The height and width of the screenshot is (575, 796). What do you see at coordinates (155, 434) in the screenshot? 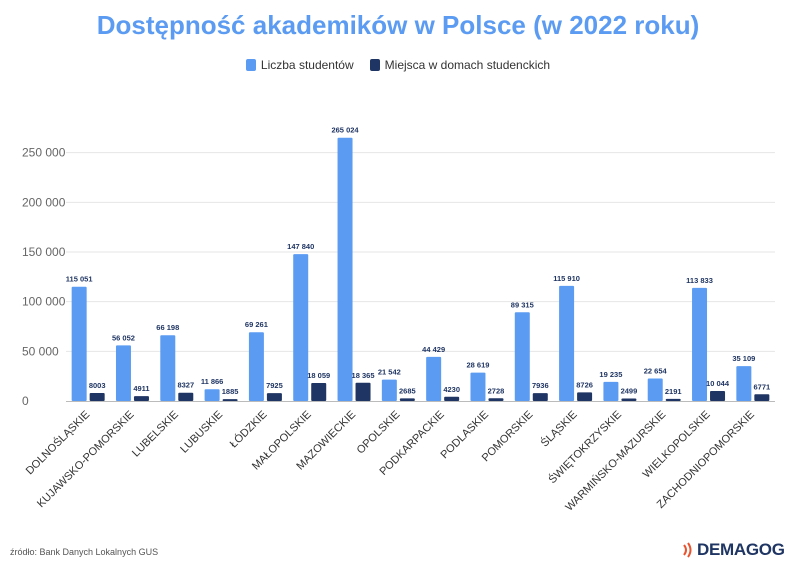
I see `x-category-label: LUBELSKIE` at bounding box center [155, 434].